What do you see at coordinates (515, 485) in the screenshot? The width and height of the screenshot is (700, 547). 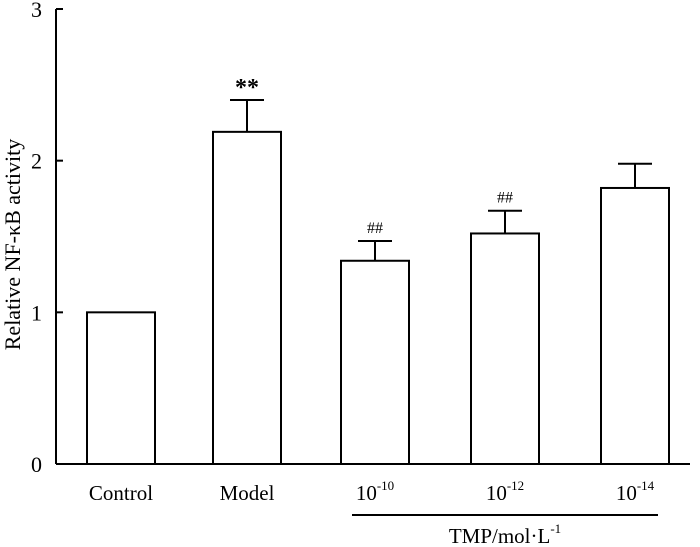 I see `category-exponent: -12` at bounding box center [515, 485].